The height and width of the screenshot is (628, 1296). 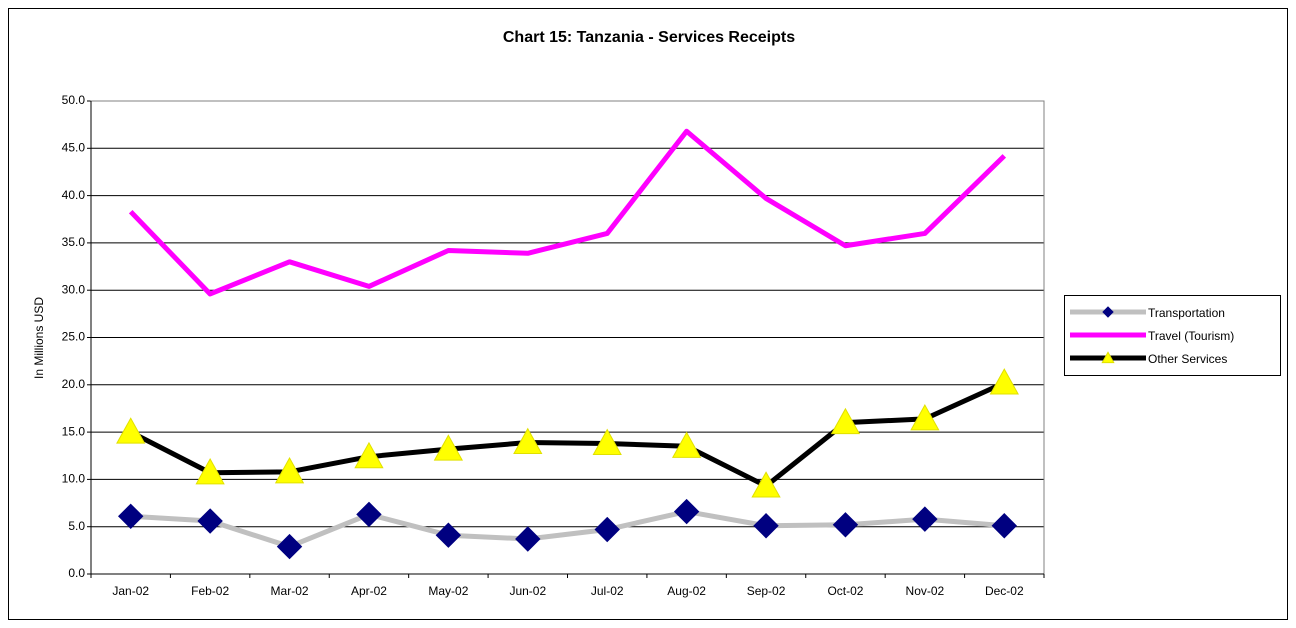 What do you see at coordinates (74, 242) in the screenshot?
I see `y-tick-label: 35.0` at bounding box center [74, 242].